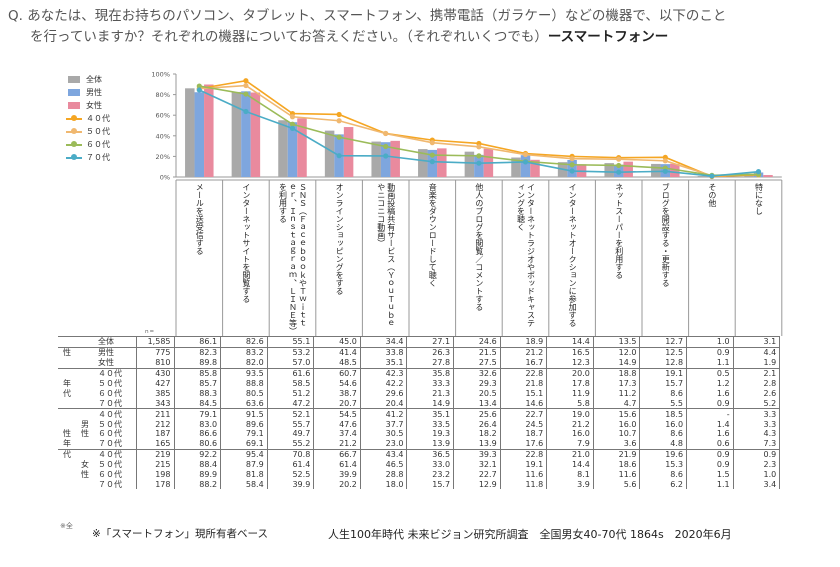 This screenshot has width=840, height=567. I want to click on table-cell: 18.9, so click(524, 342).